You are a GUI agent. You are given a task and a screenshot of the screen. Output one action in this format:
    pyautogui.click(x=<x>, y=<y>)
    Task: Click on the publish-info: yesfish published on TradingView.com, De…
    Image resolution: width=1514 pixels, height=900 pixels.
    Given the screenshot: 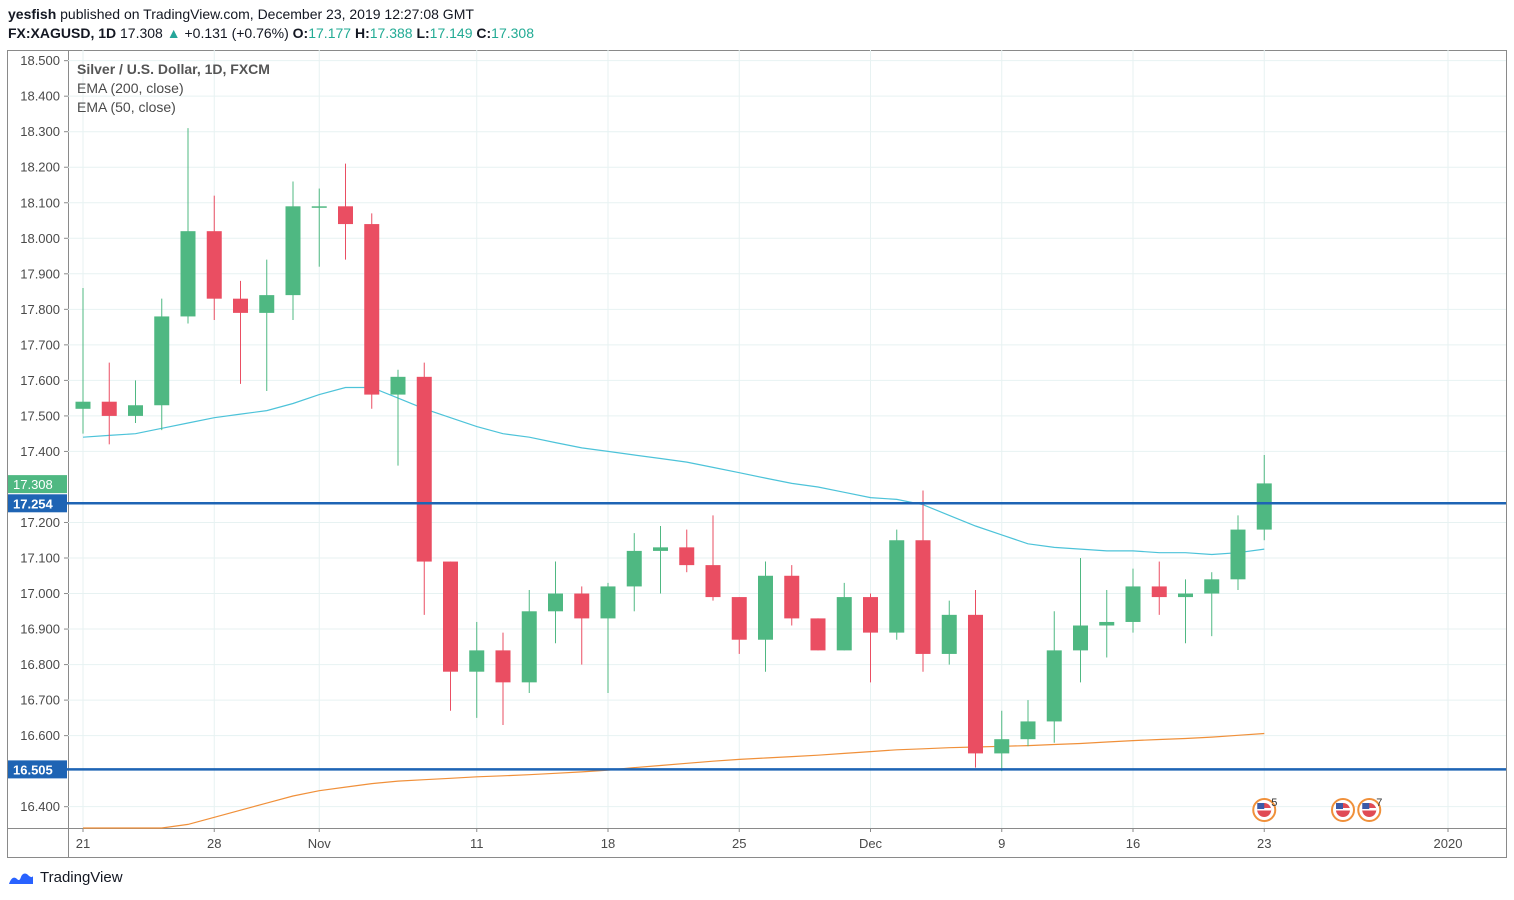 What is the action you would take?
    pyautogui.click(x=241, y=14)
    